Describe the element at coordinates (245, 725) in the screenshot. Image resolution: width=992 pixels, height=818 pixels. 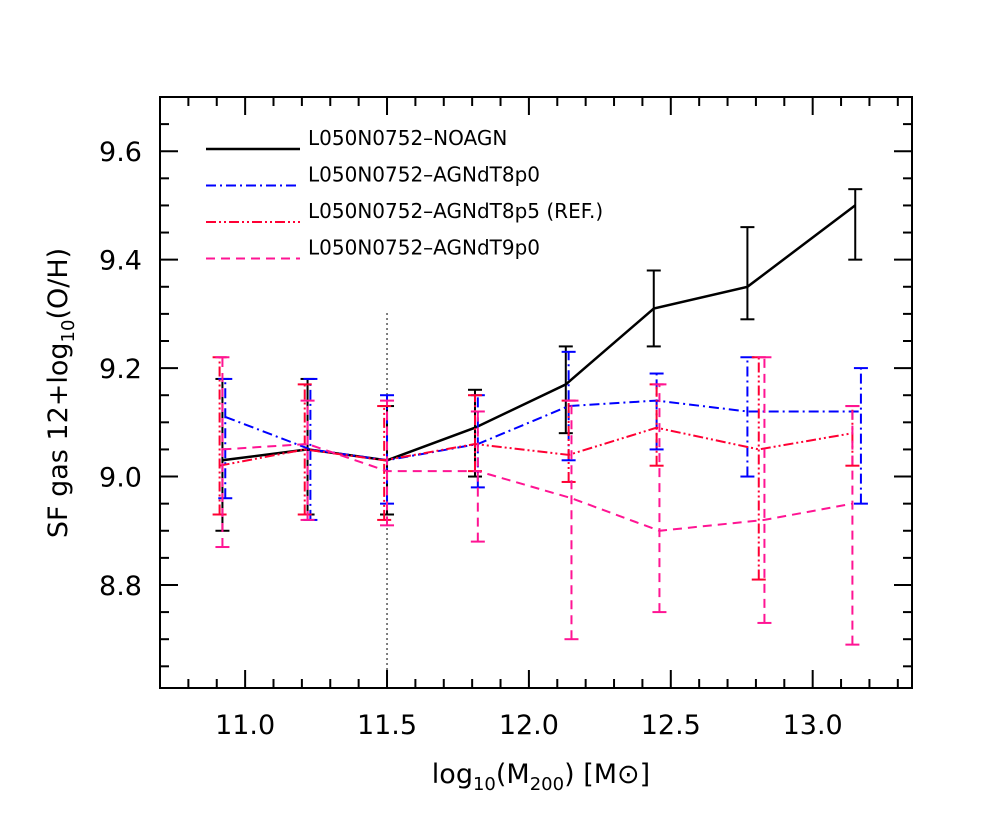
I see `x-tick-label: 11.0` at that location.